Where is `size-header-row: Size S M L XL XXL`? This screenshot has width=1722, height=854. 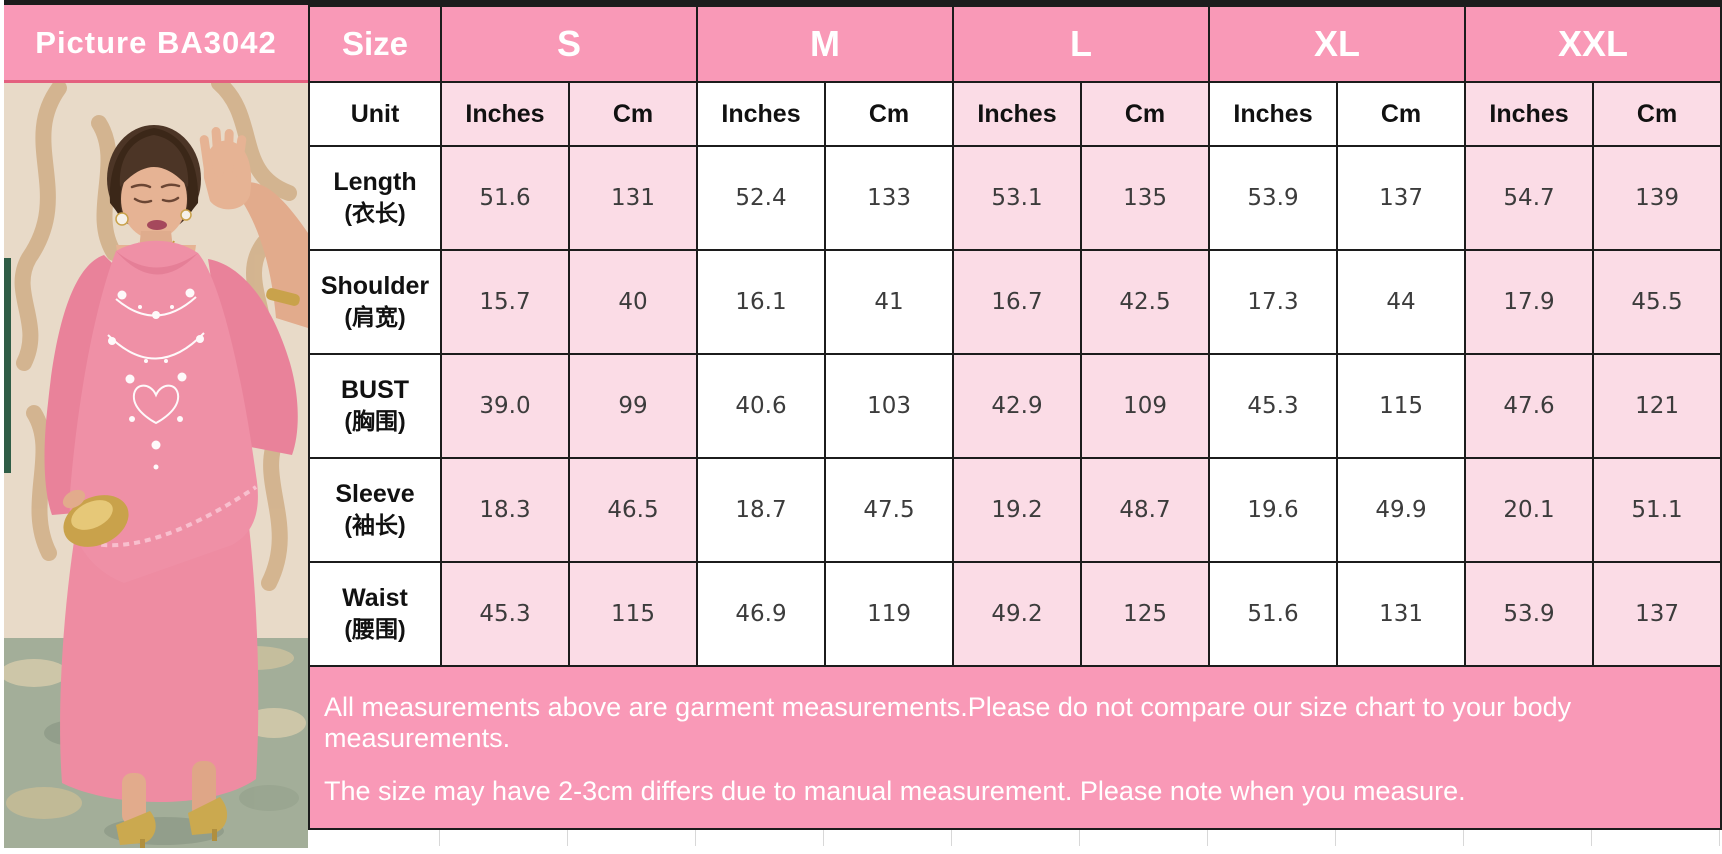 size-header-row: Size S M L XL XXL is located at coordinates (1015, 44).